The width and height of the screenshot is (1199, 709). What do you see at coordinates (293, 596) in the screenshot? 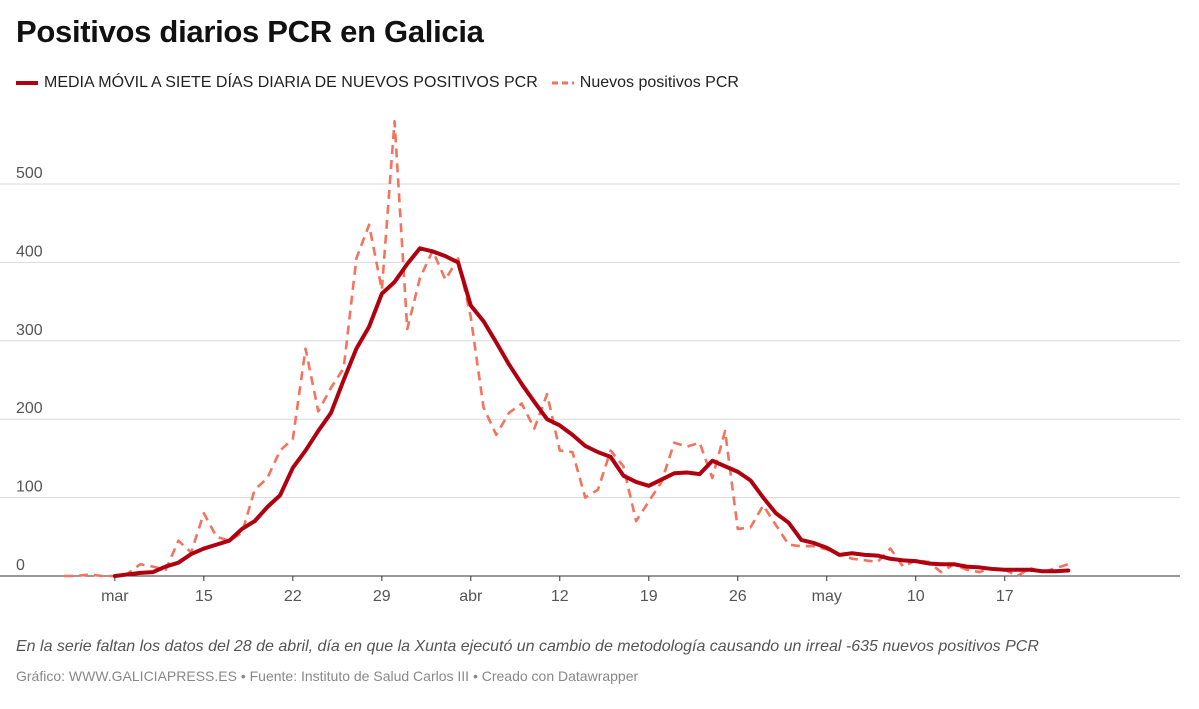
I see `x-tick-label: 22` at bounding box center [293, 596].